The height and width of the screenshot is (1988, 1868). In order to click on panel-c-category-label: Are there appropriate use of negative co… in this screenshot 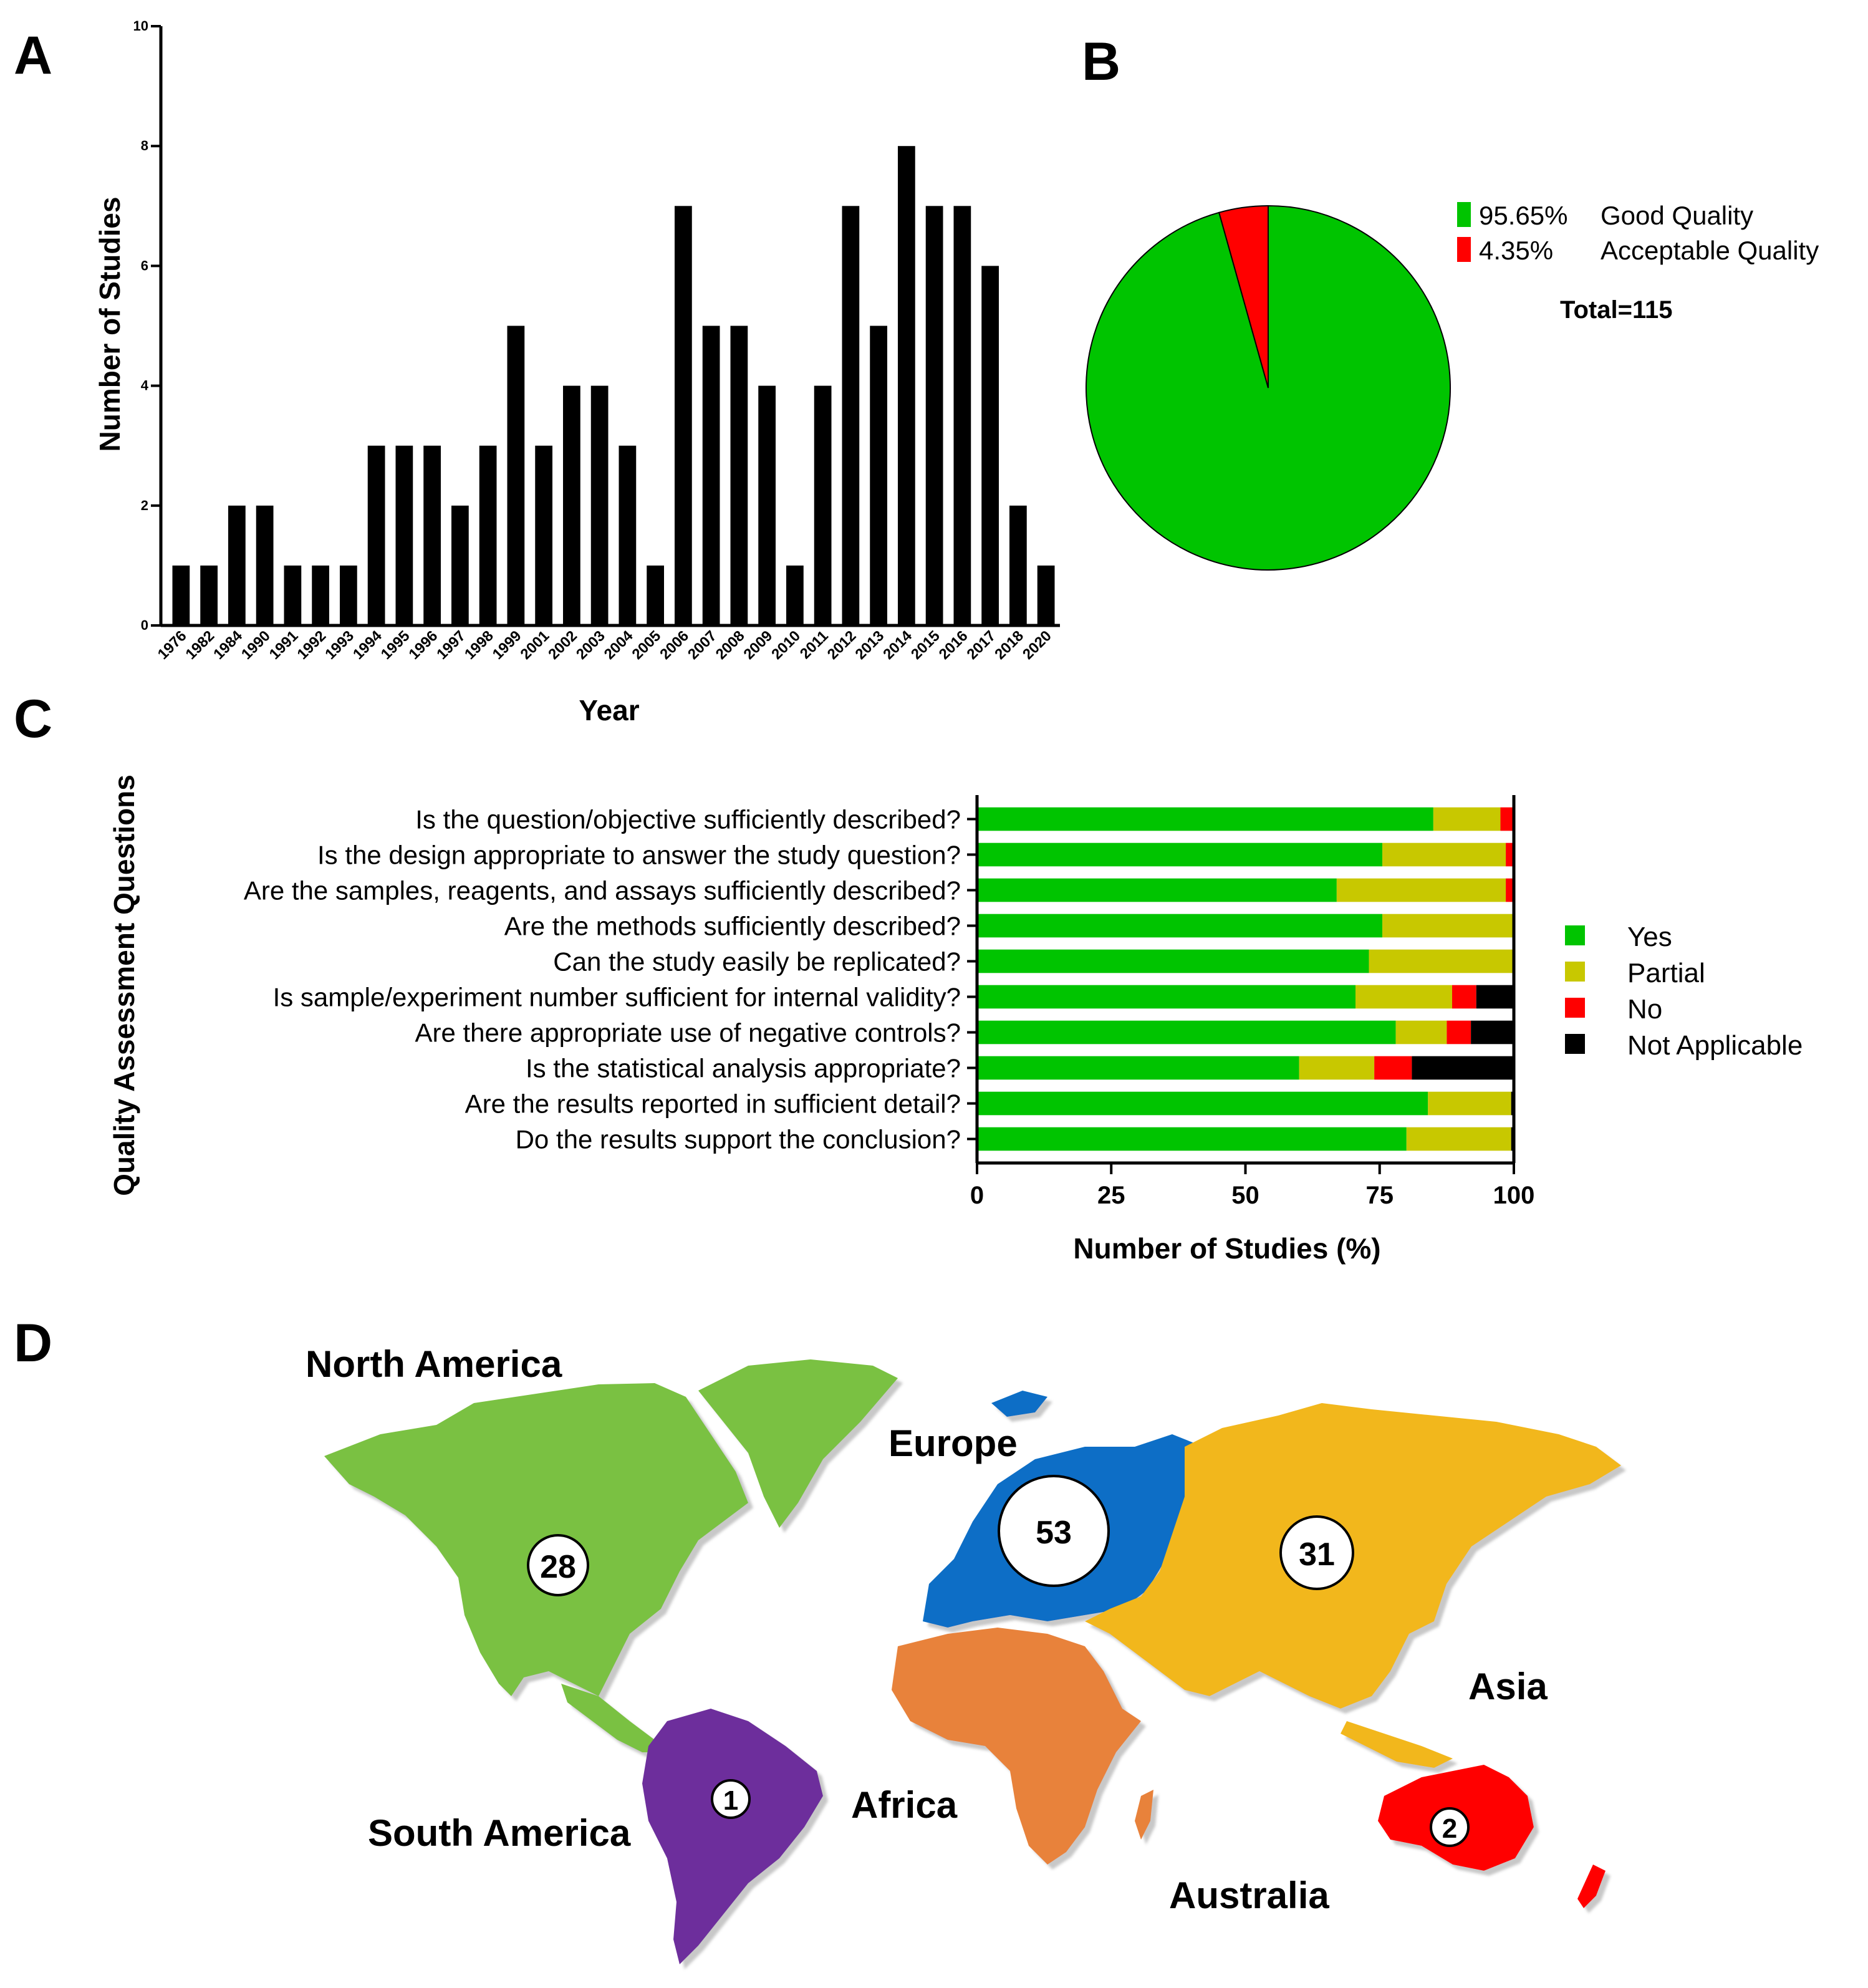, I will do `click(688, 1033)`.